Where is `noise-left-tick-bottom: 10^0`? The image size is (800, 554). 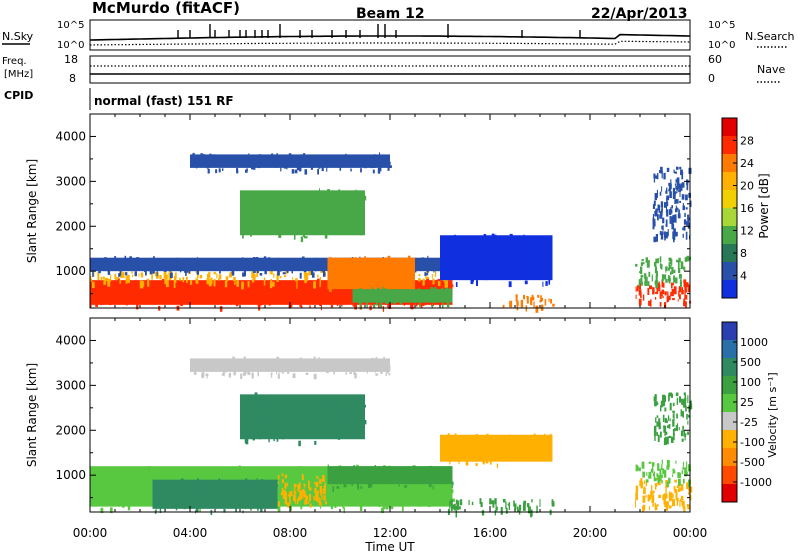
noise-left-tick-bottom: 10^0 is located at coordinates (70, 45).